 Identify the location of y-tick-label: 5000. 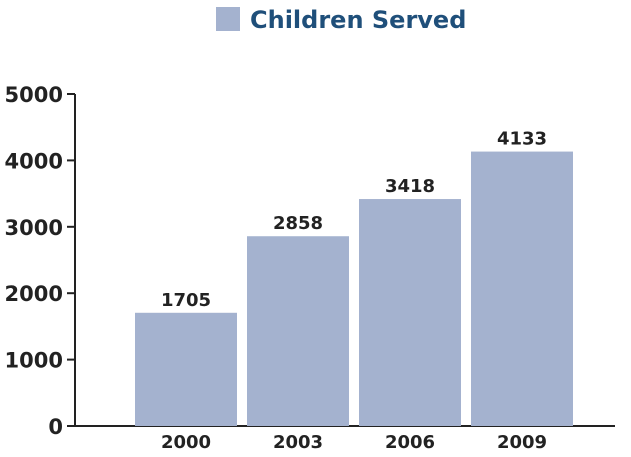
(34, 95).